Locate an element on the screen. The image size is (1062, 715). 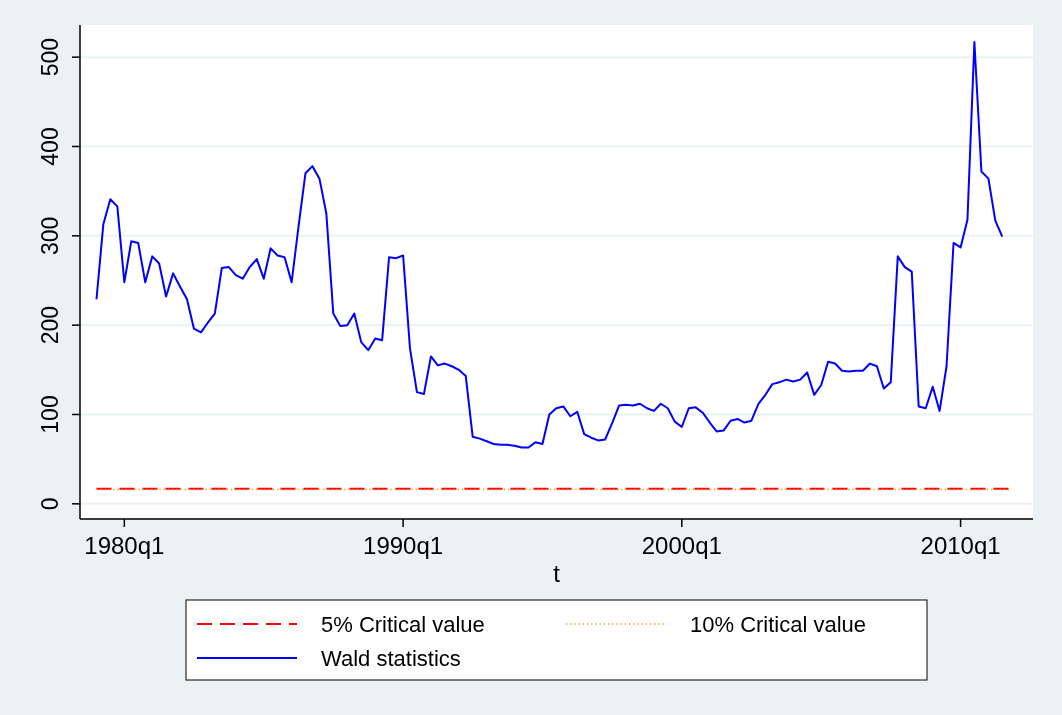
x-tick-label: 2010q1 is located at coordinates (960, 545).